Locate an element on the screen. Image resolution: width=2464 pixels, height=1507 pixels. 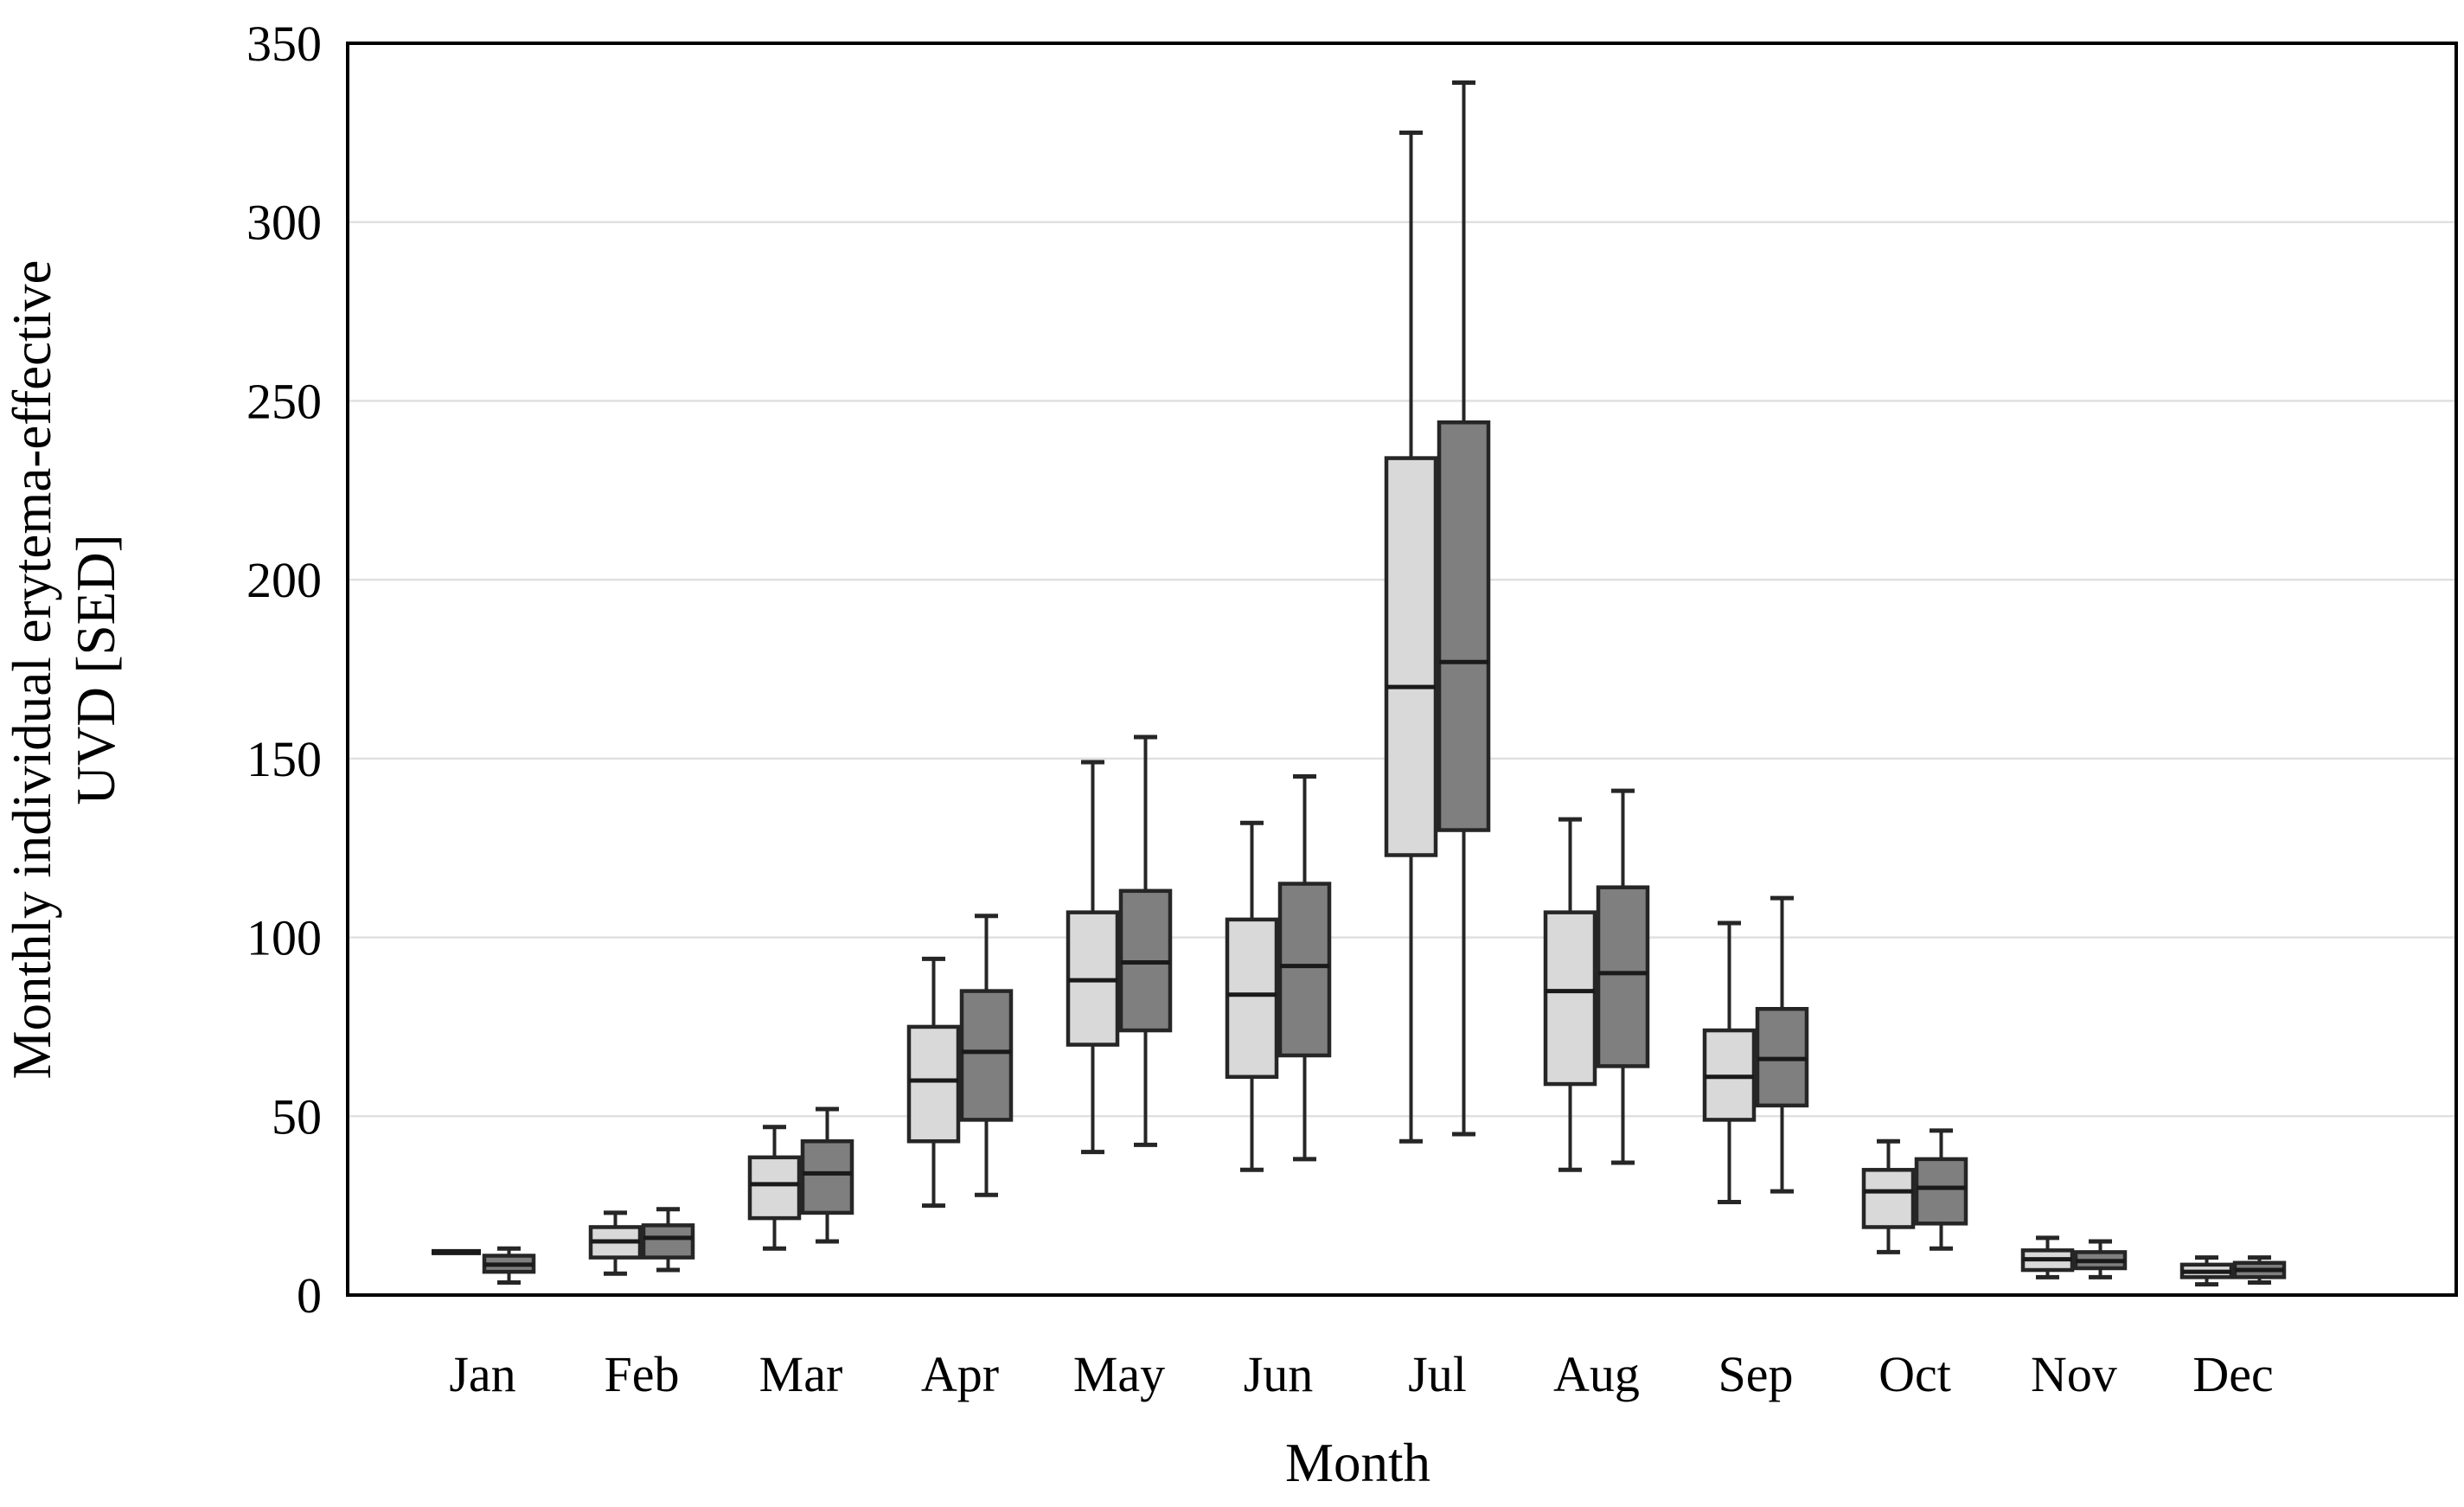
box-apr-light-gray is located at coordinates (933, 1082).